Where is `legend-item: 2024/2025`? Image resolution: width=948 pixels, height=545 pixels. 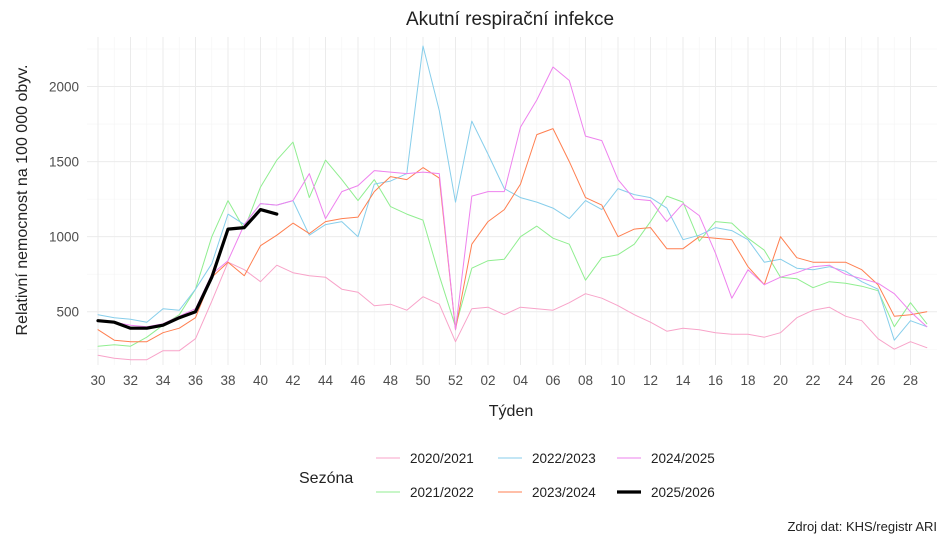 legend-item: 2024/2025 is located at coordinates (666, 458).